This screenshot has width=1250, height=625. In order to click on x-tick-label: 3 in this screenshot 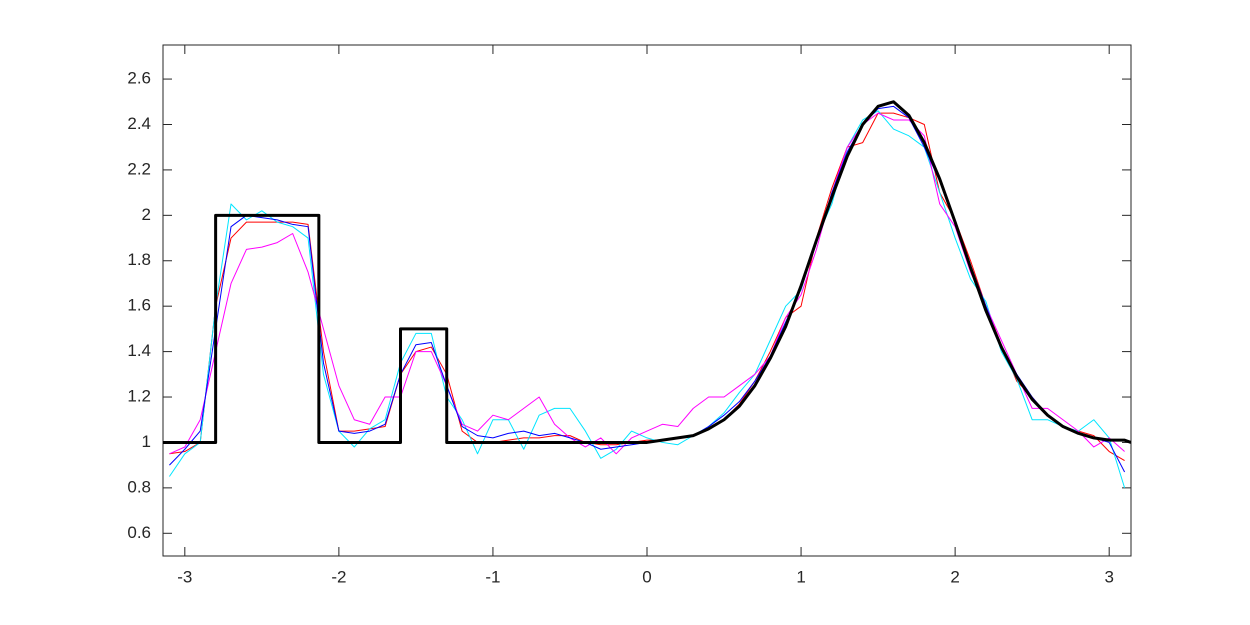, I will do `click(1108, 576)`.